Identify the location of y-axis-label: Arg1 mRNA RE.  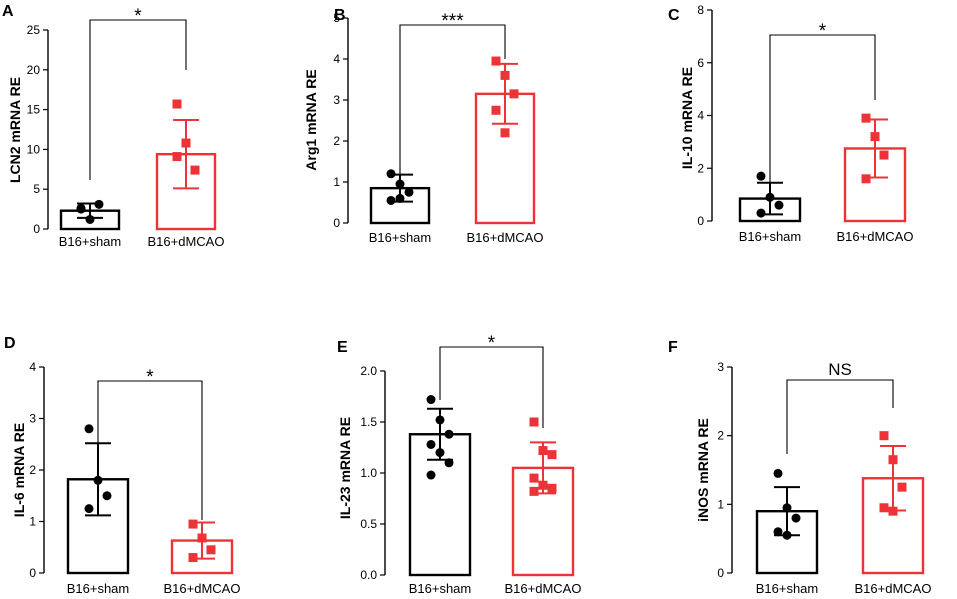
(311, 119).